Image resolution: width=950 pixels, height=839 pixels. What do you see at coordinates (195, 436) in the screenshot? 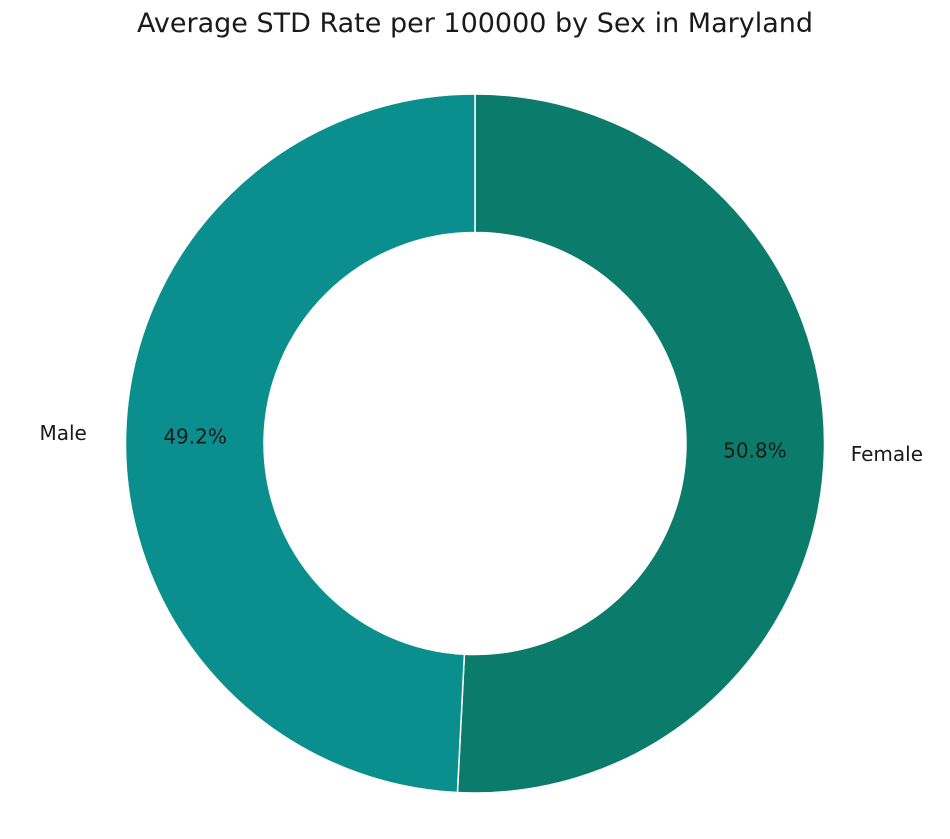
I see `percent-label-male: 49.2%` at bounding box center [195, 436].